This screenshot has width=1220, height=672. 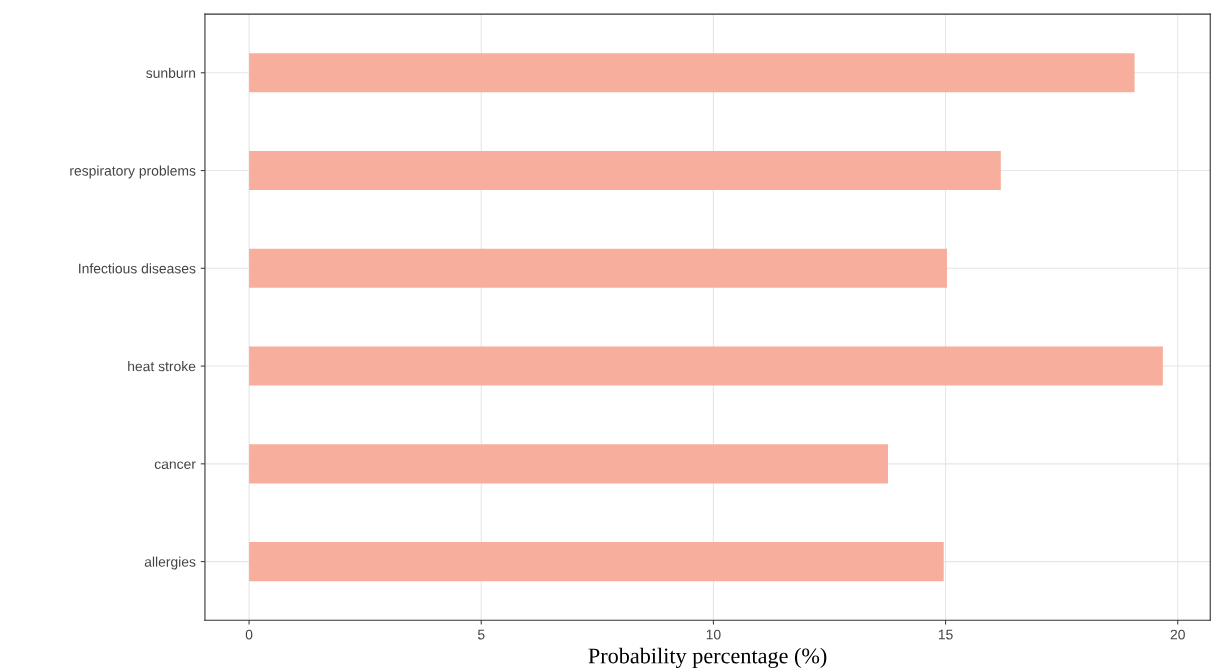 What do you see at coordinates (1177, 634) in the screenshot?
I see `x-tick-label: 20` at bounding box center [1177, 634].